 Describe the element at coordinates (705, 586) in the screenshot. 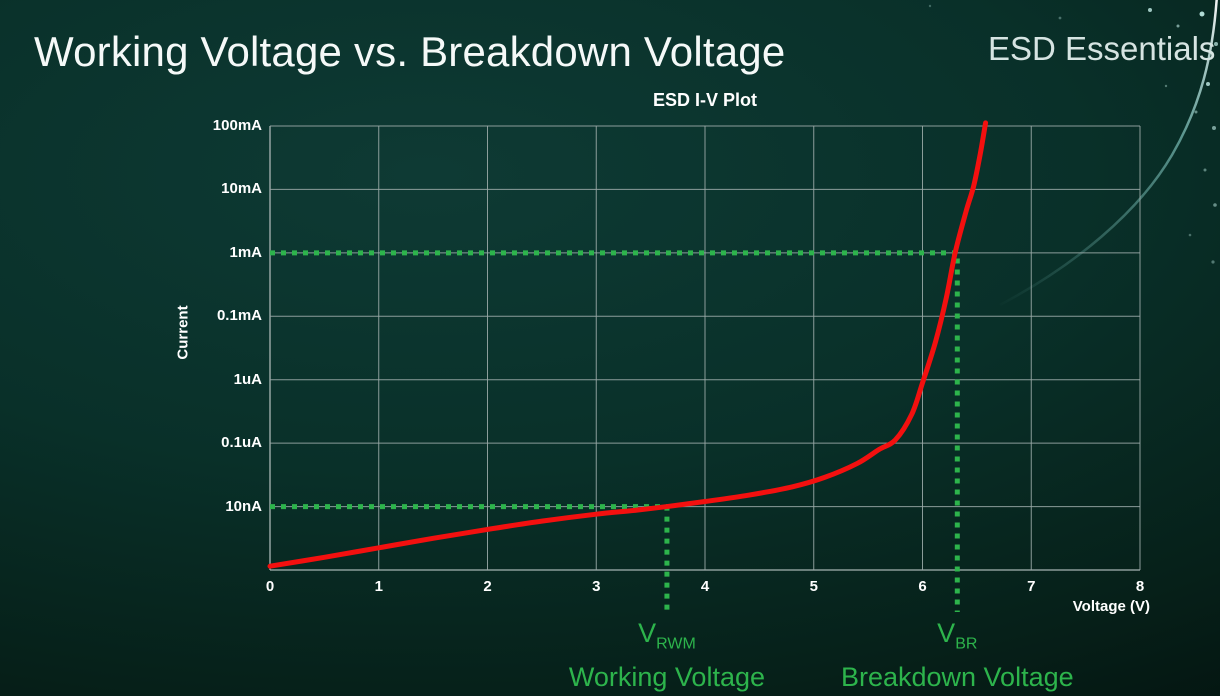

I see `x-tick-label: 4` at that location.